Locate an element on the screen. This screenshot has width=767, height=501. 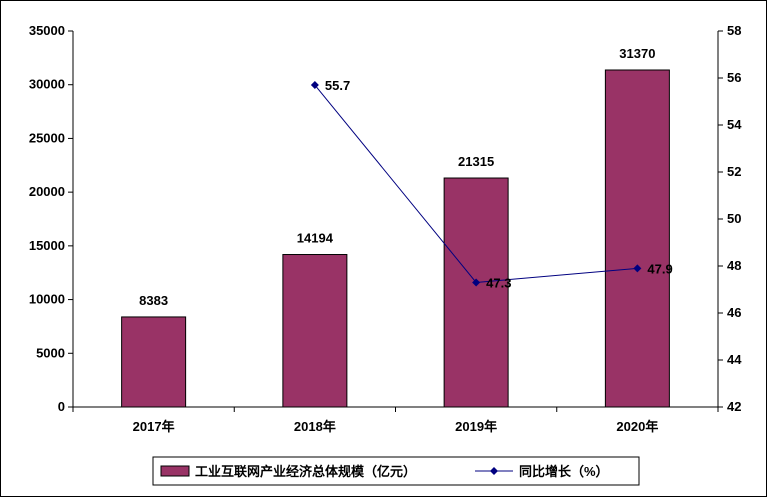
legend-line-marker is located at coordinates (494, 471).